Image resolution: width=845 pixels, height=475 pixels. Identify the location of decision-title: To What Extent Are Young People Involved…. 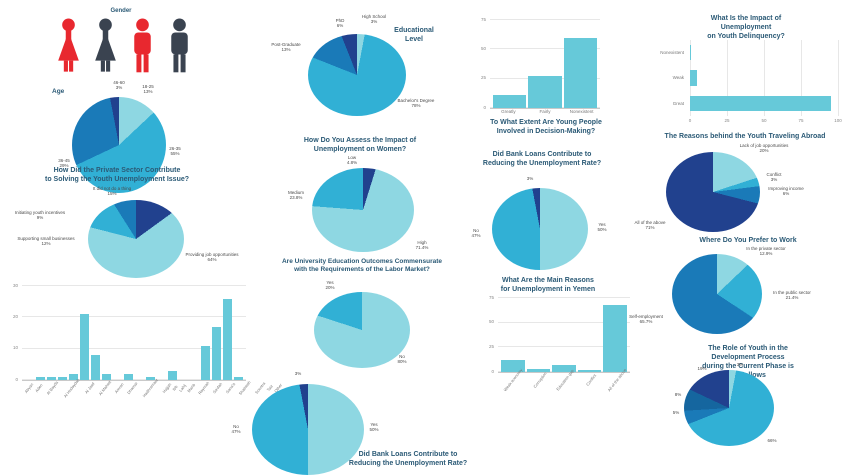
(546, 127).